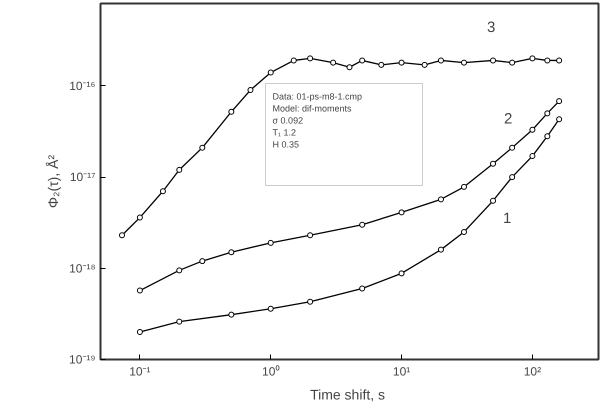 This screenshot has width=605, height=419. What do you see at coordinates (312, 109) in the screenshot?
I see `annotation: Model: dif-moments` at bounding box center [312, 109].